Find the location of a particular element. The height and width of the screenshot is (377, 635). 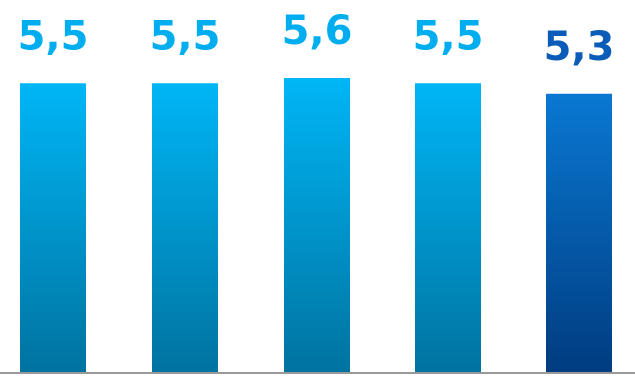

data-label-4: 5,5 is located at coordinates (448, 36).